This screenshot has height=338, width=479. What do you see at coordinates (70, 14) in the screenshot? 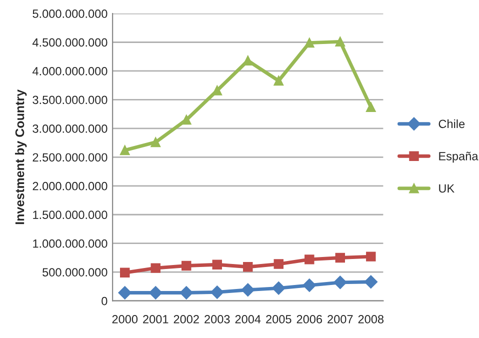
I see `y-tick-label: 5.000.000.000` at bounding box center [70, 14].